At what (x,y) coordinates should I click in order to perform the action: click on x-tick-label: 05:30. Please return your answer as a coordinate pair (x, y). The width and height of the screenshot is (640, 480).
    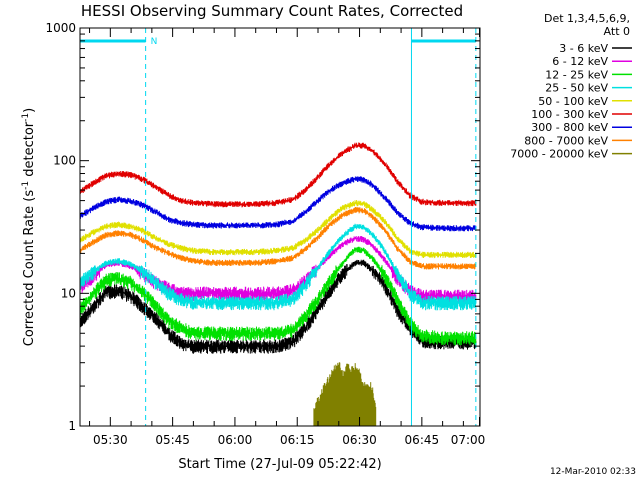
    Looking at the image, I should click on (110, 440).